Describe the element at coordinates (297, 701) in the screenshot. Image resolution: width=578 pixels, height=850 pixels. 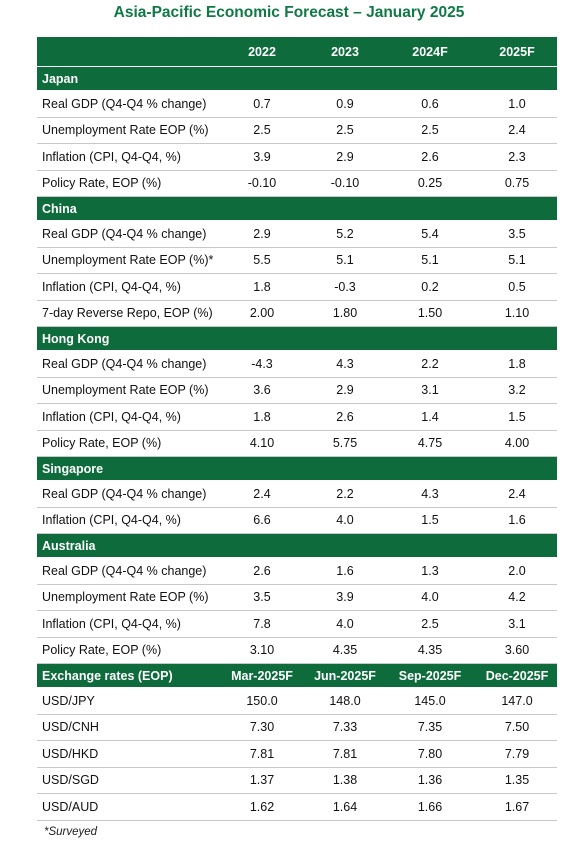
I see `data-row: USD/JPY 150.0 148.0 145.0 147.0` at that location.